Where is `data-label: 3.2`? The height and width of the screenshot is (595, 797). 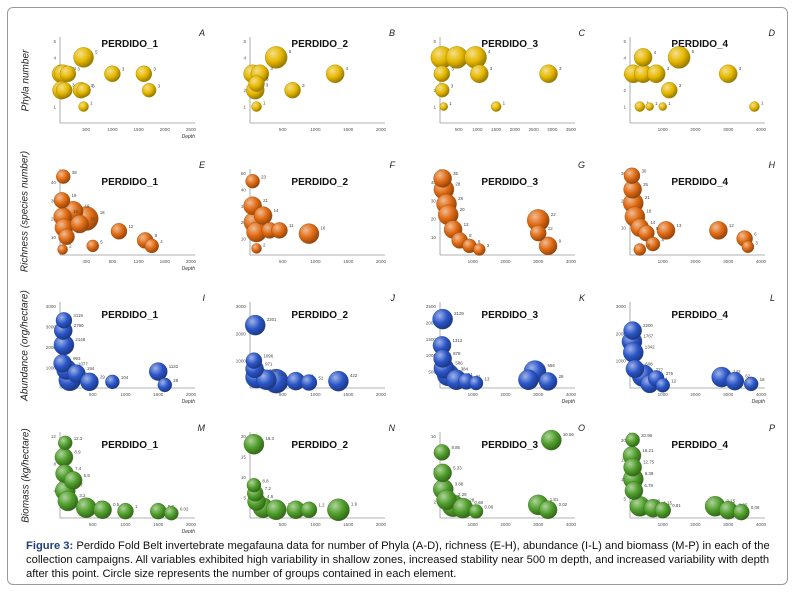 data-label: 3.2 is located at coordinates (82, 495).